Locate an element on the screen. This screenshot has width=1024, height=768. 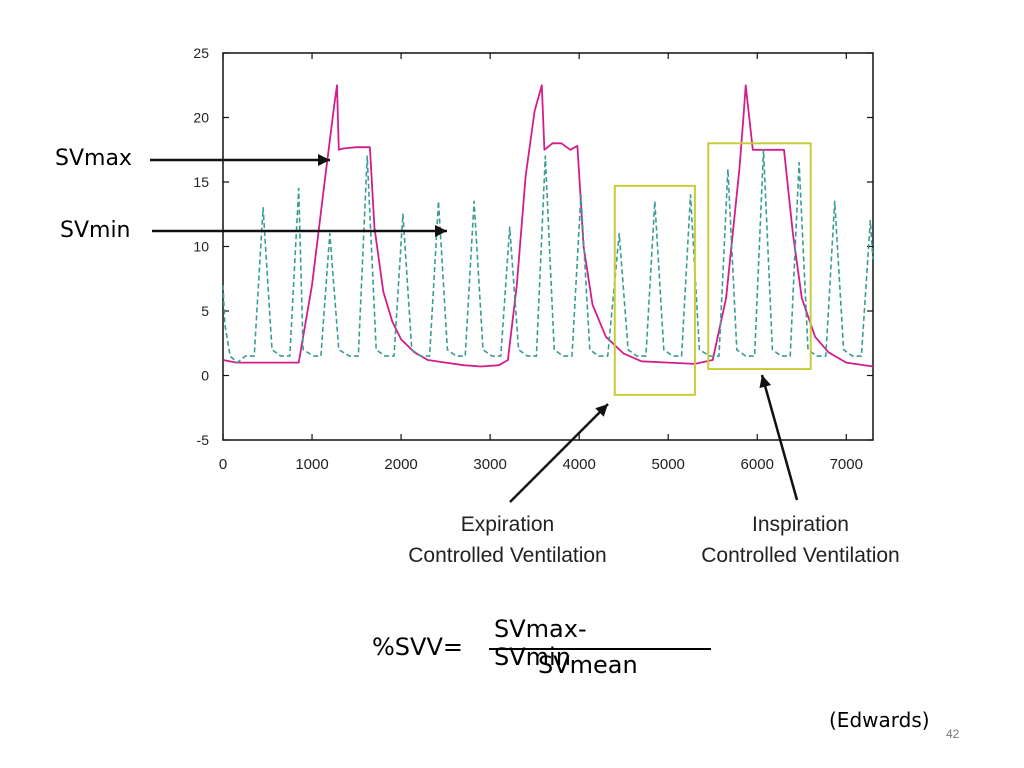
svmin-arrow-head is located at coordinates (441, 231).